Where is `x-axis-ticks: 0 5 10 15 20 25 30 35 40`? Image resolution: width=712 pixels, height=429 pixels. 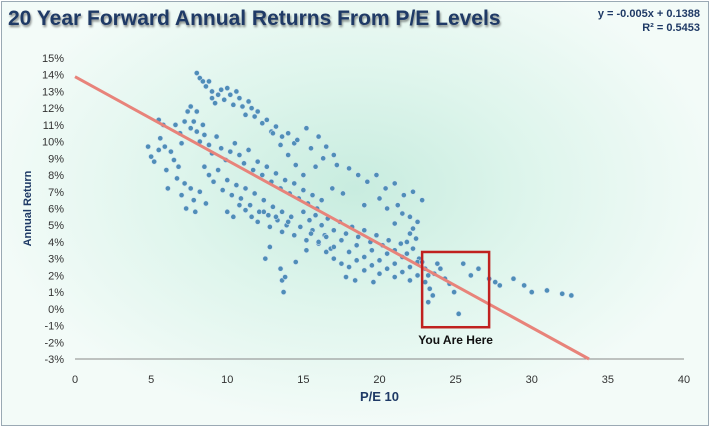
x-axis-ticks: 0 5 10 15 20 25 30 35 40 is located at coordinates (381, 380).